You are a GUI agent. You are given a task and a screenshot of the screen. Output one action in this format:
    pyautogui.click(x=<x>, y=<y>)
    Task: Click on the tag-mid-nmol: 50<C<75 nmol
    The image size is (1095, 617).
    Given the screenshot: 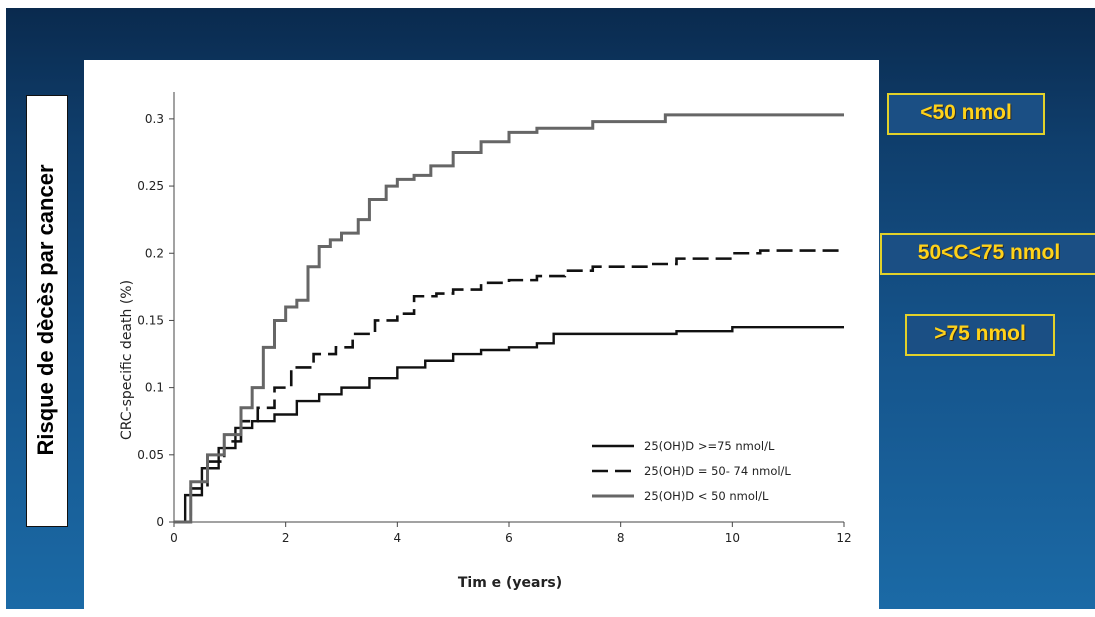 What is the action you would take?
    pyautogui.click(x=987, y=254)
    